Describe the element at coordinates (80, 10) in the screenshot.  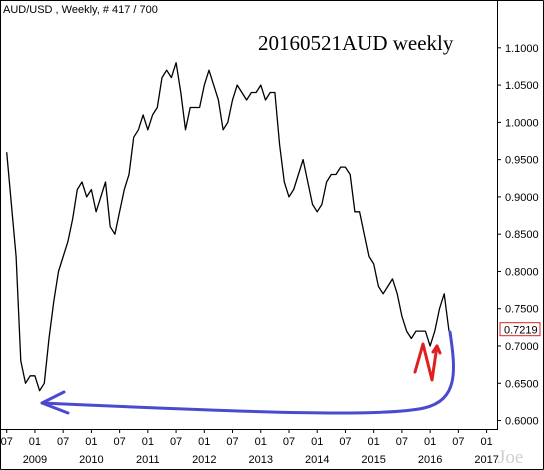
I see `symbol-label: AUD/USD , Weekly, # 417 / 700` at that location.